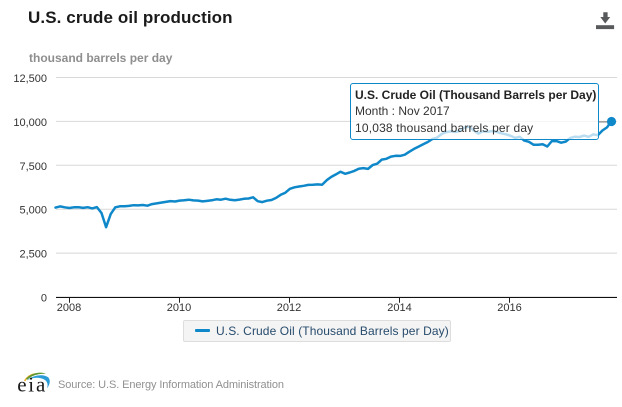  What do you see at coordinates (44, 299) in the screenshot?
I see `svg-text: 0` at bounding box center [44, 299].